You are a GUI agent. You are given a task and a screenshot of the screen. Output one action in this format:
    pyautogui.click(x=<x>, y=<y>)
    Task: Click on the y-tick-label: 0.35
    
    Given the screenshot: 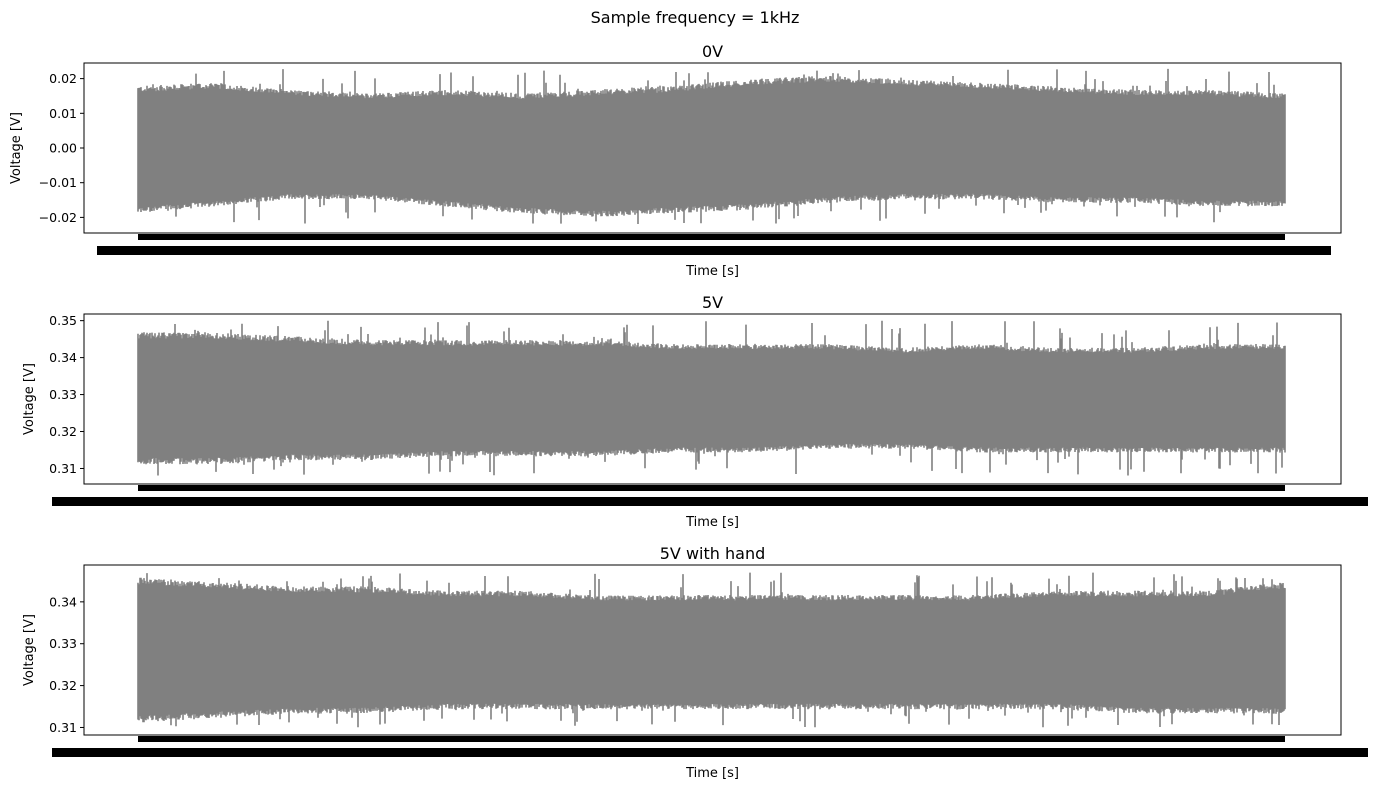 What is the action you would take?
    pyautogui.click(x=63, y=320)
    